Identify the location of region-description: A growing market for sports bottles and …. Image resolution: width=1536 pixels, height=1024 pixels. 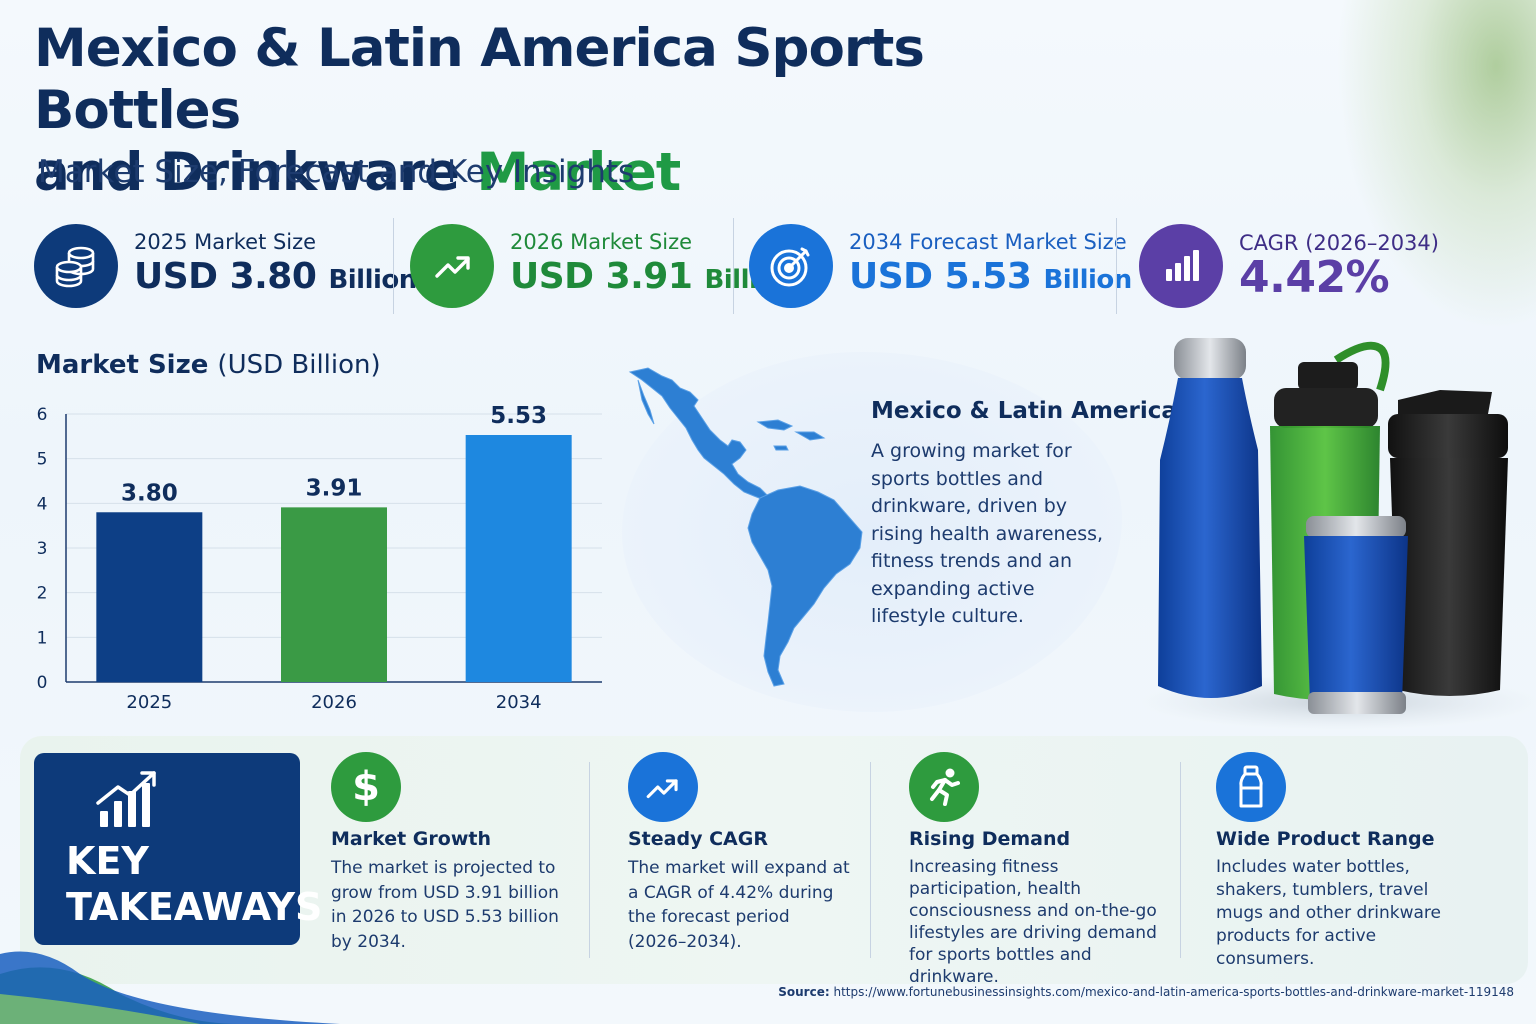
(987, 533).